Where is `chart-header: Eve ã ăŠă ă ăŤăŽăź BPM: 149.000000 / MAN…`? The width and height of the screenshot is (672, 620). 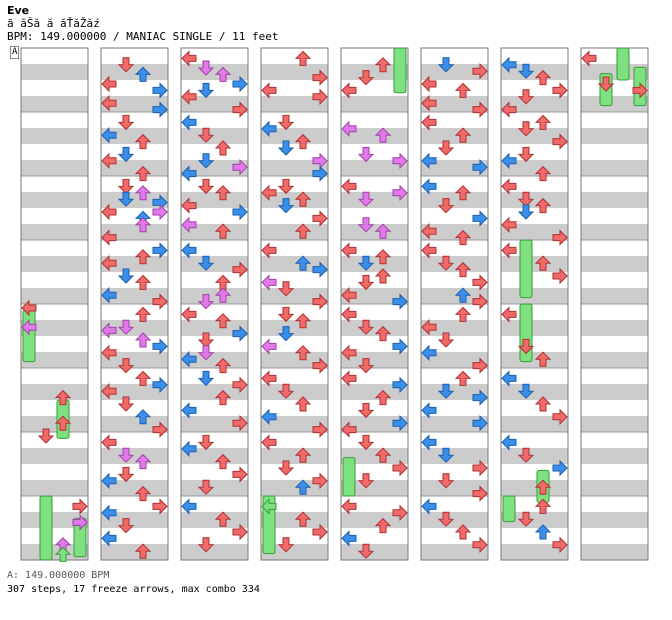 chart-header: Eve ã ăŠă ă ăŤăŽăź BPM: 149.000000 / MAN… is located at coordinates (143, 23).